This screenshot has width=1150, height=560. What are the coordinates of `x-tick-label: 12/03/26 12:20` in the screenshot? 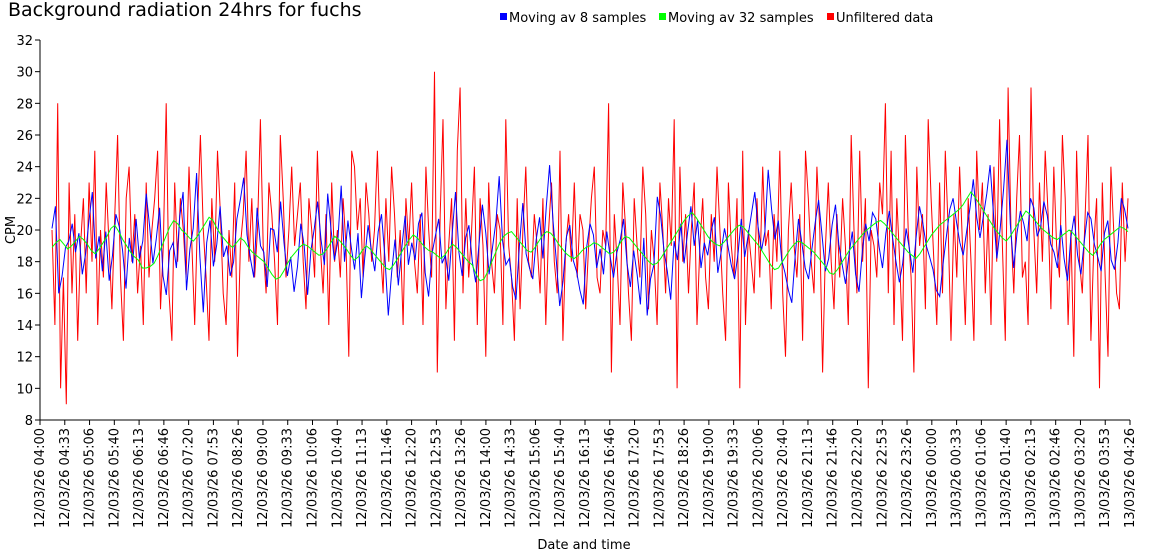 It's located at (412, 478).